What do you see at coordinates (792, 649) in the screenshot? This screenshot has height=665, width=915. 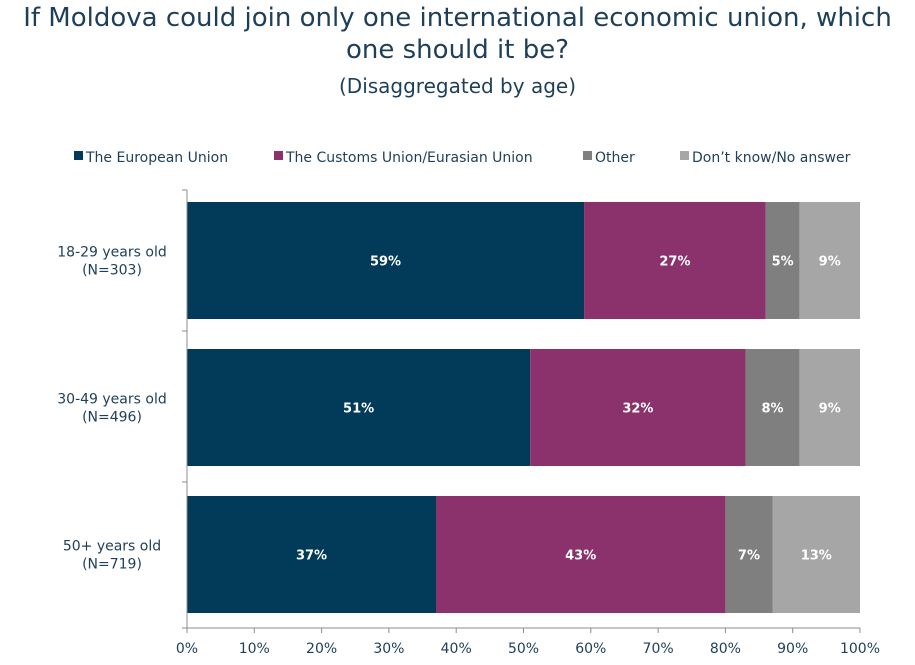 I see `x-tick-label: 90%` at bounding box center [792, 649].